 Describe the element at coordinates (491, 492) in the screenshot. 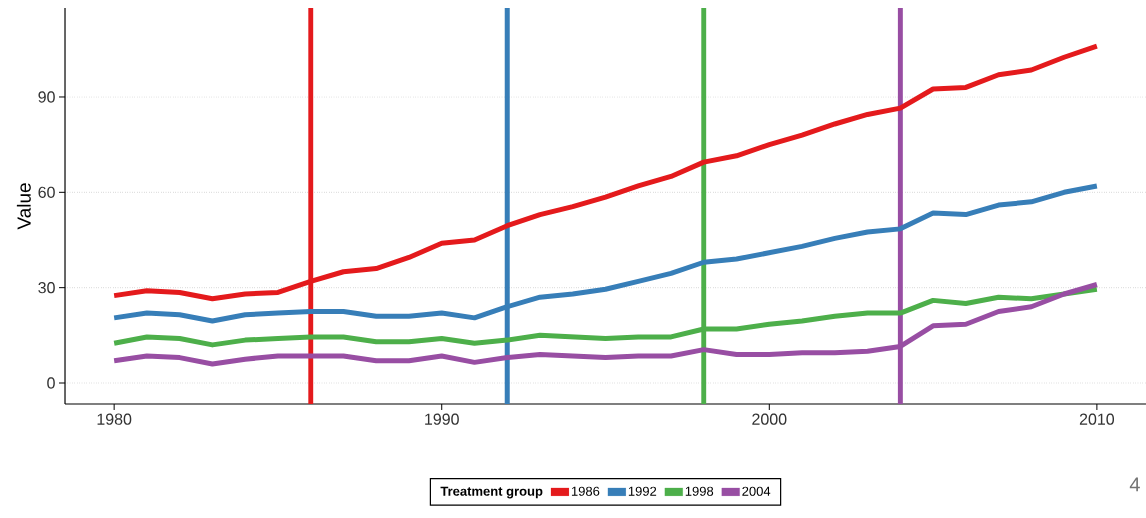

I see `legend-title: Treatment group` at that location.